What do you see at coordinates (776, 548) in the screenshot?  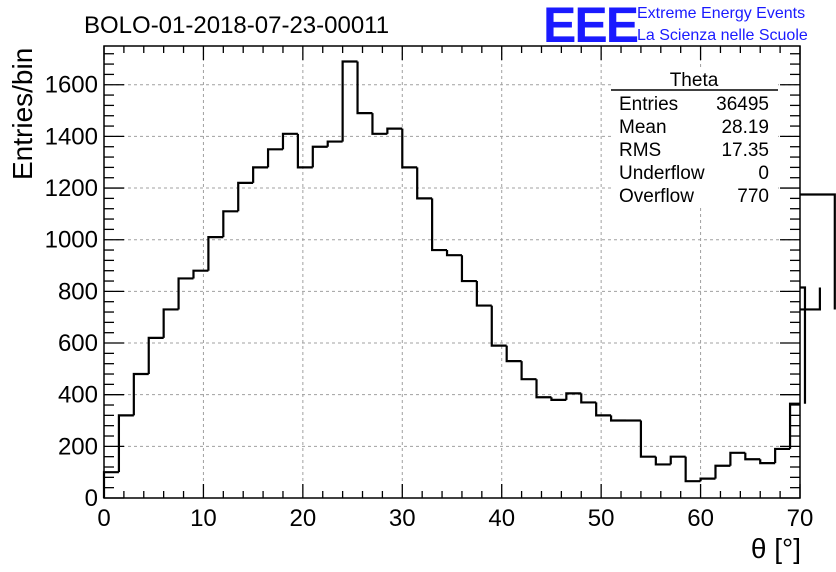 I see `x-axis-title: θ [°]` at bounding box center [776, 548].